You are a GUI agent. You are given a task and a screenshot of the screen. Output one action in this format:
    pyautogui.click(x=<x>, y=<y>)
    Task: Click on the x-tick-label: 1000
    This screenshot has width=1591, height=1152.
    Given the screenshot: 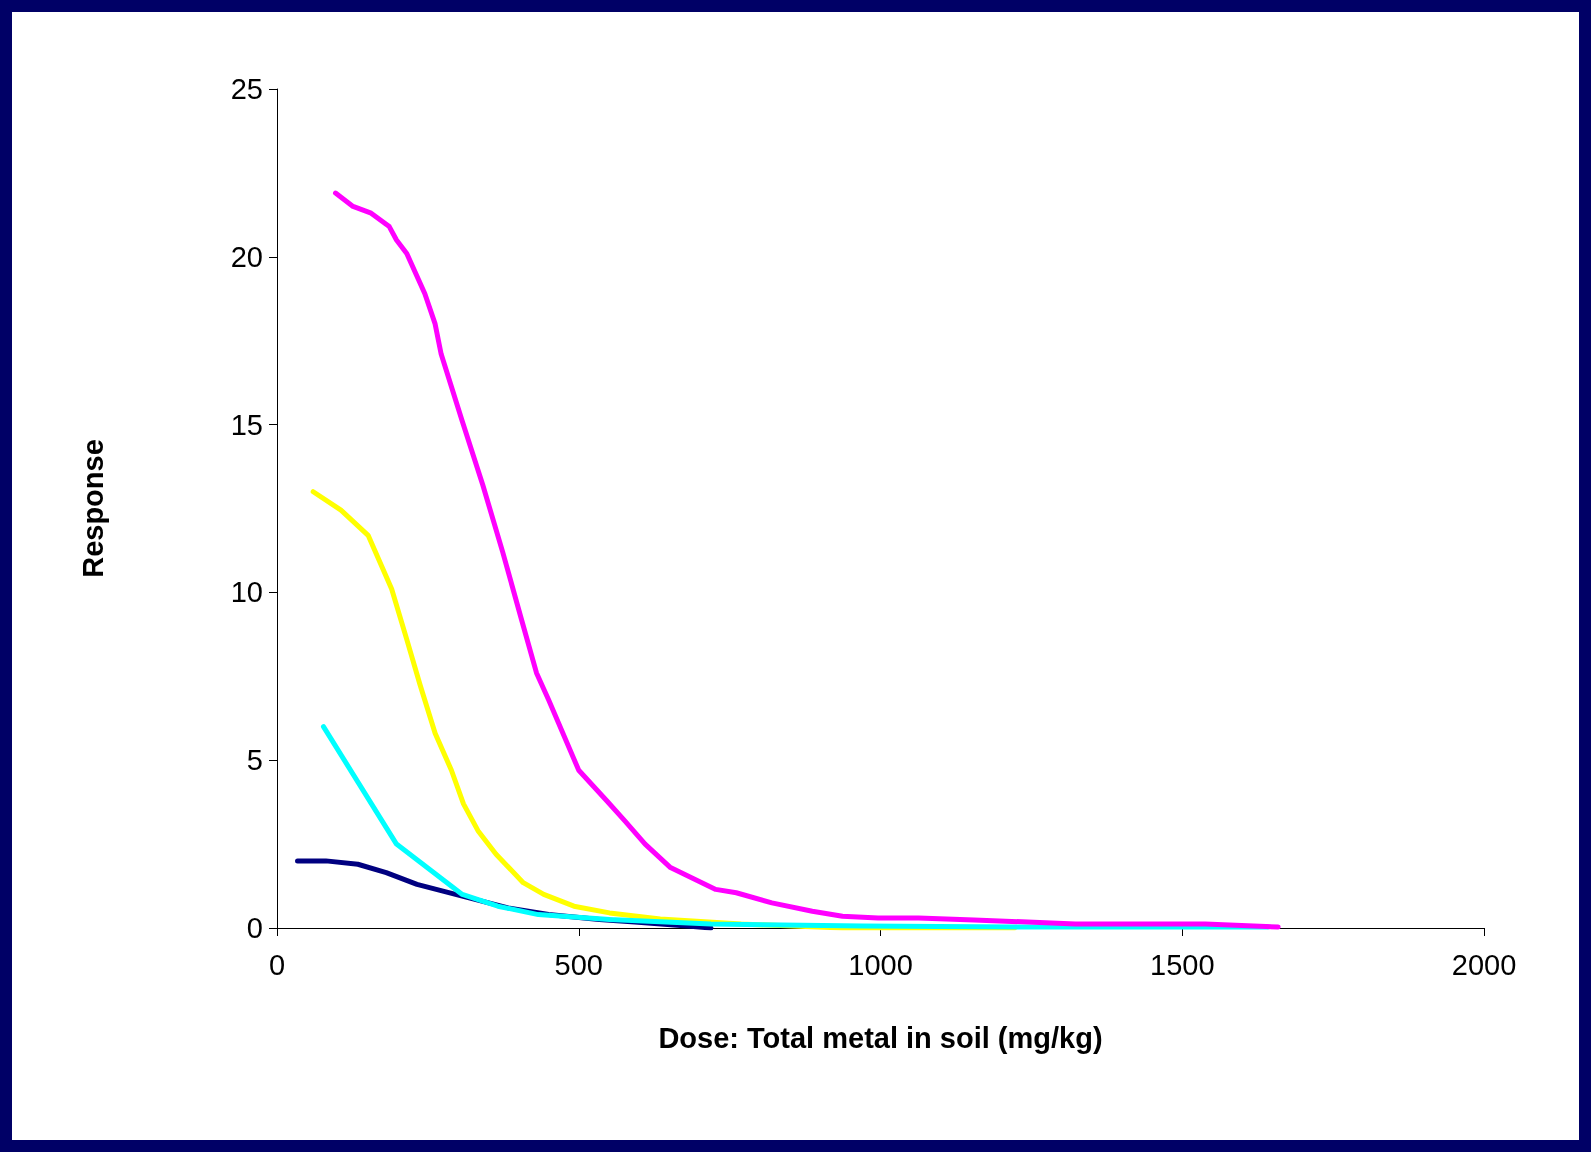 What is the action you would take?
    pyautogui.click(x=880, y=964)
    